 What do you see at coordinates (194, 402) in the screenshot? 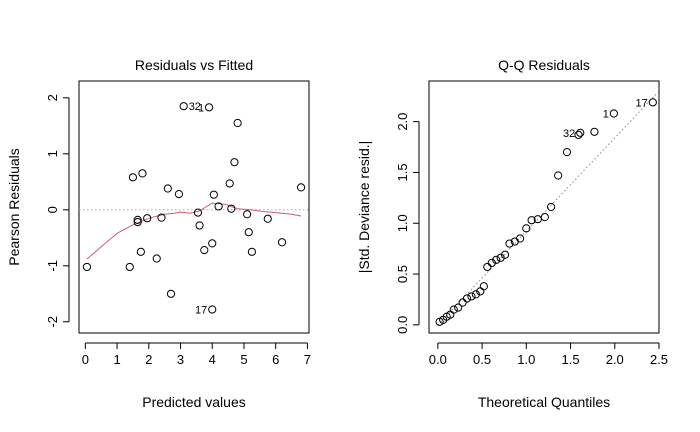
I see `residuals-vs-fitted-x-axis-label: Predicted values` at bounding box center [194, 402].